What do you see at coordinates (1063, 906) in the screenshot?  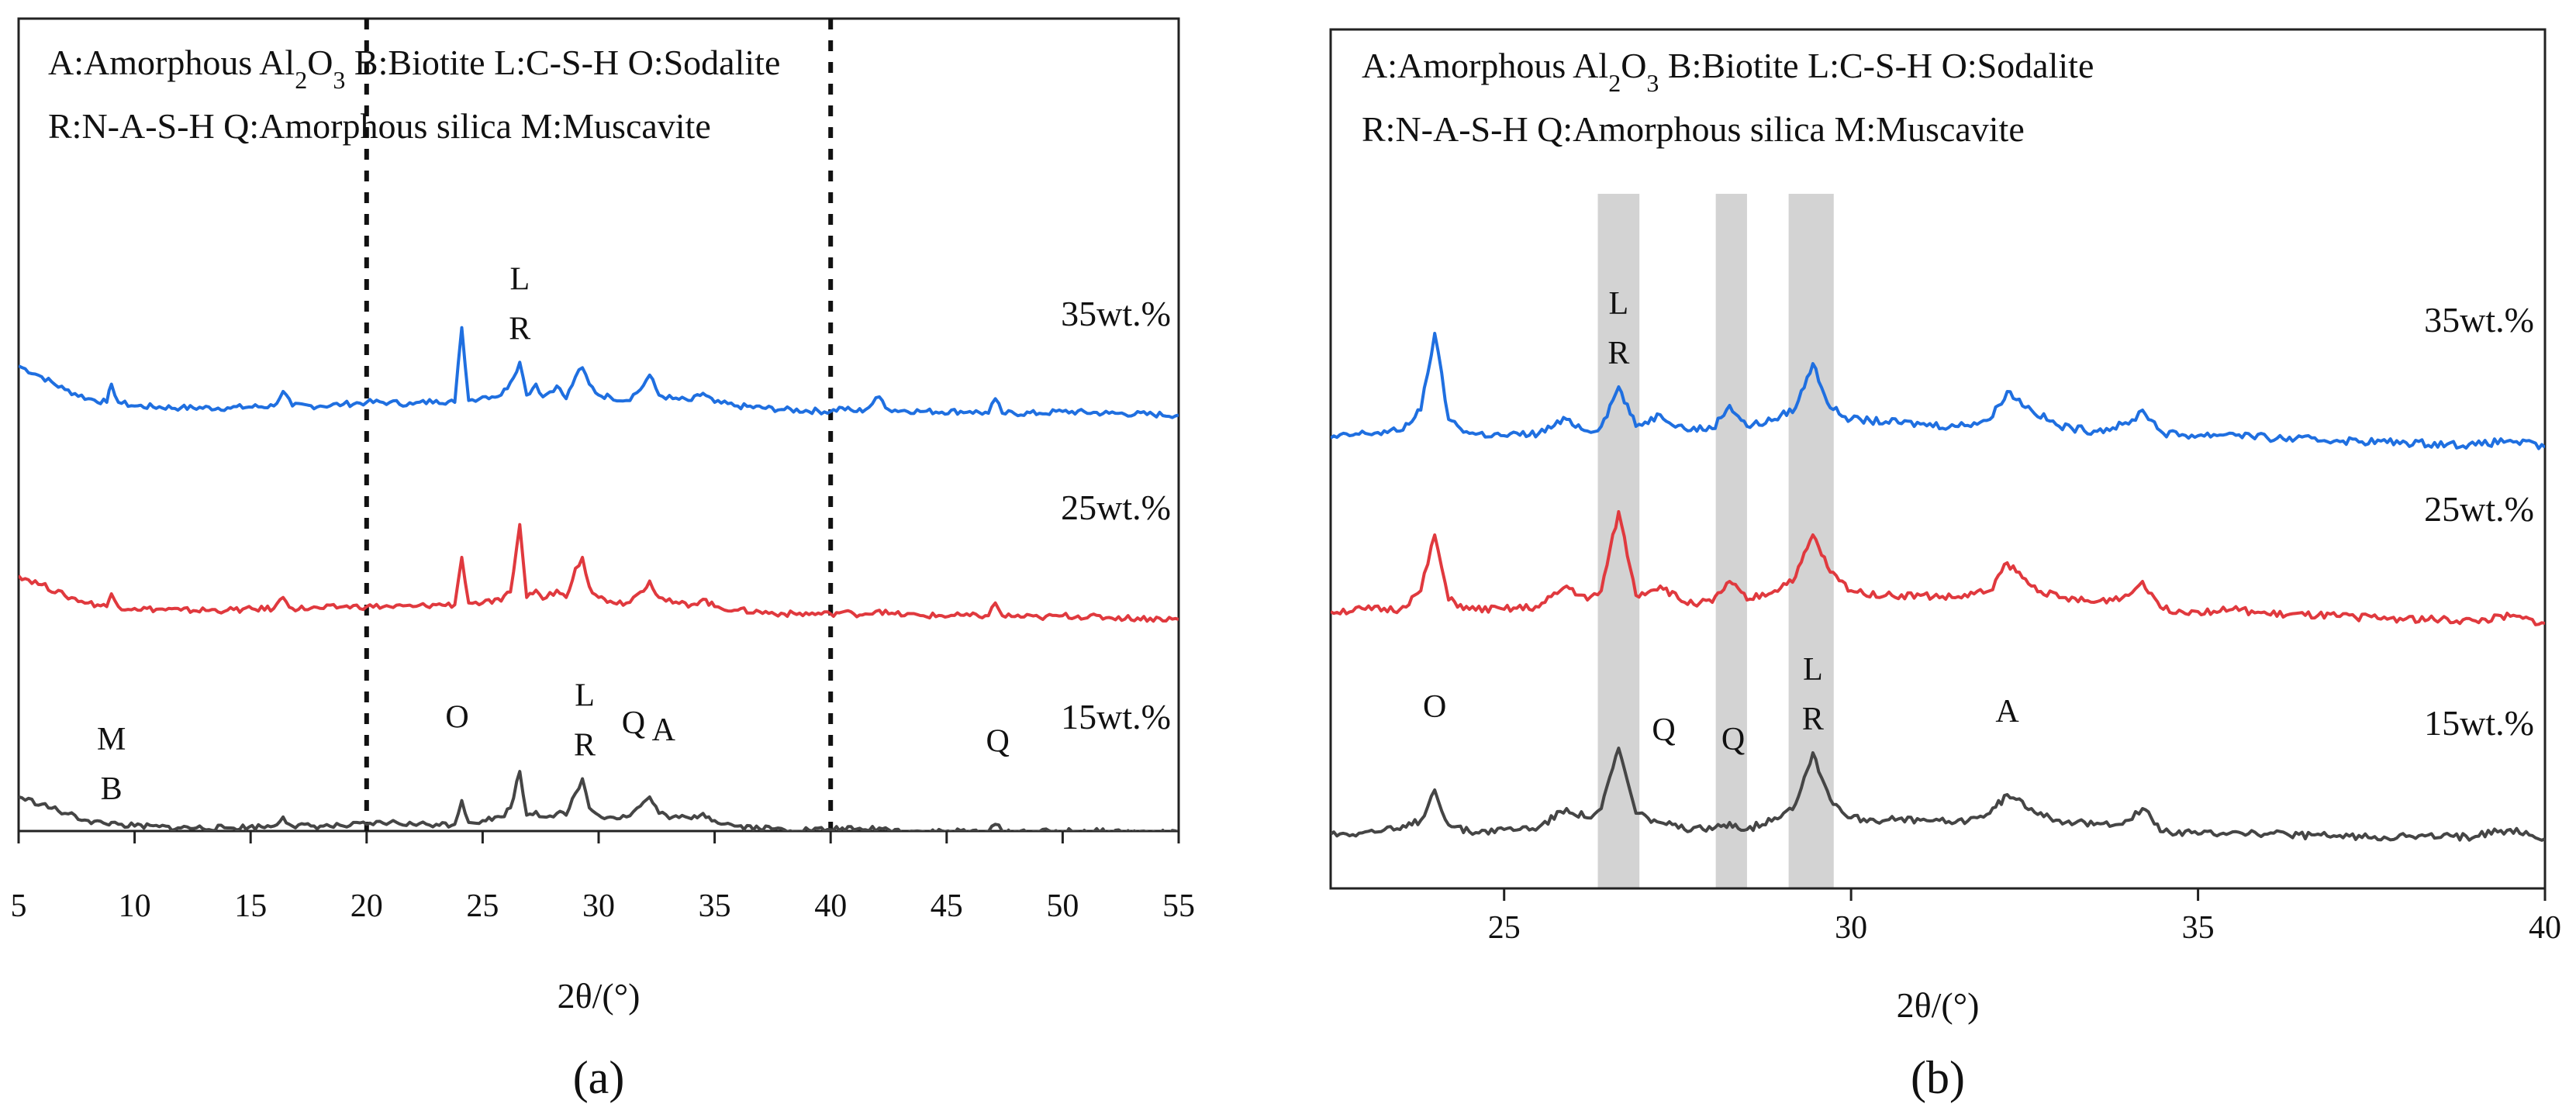 I see `x-tick-label: 50` at bounding box center [1063, 906].